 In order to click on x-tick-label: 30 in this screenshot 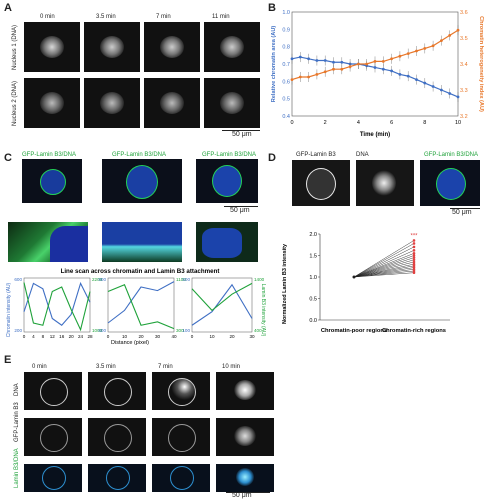, I will do `click(158, 336)`.